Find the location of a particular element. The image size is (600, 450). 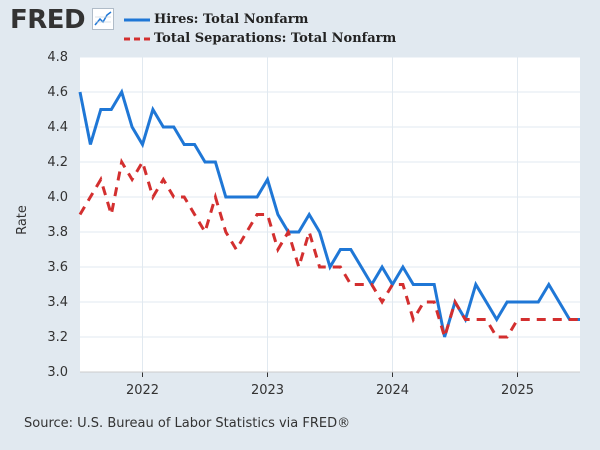

y-tick-label: 4.6 is located at coordinates (57, 92).